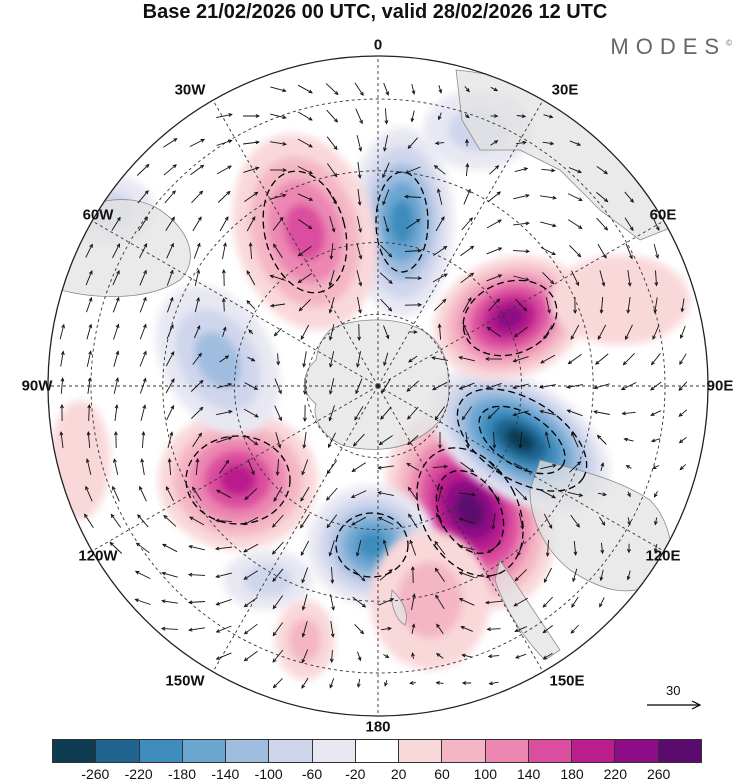 The width and height of the screenshot is (750, 783). I want to click on anomaly-blob, so click(80, 460).